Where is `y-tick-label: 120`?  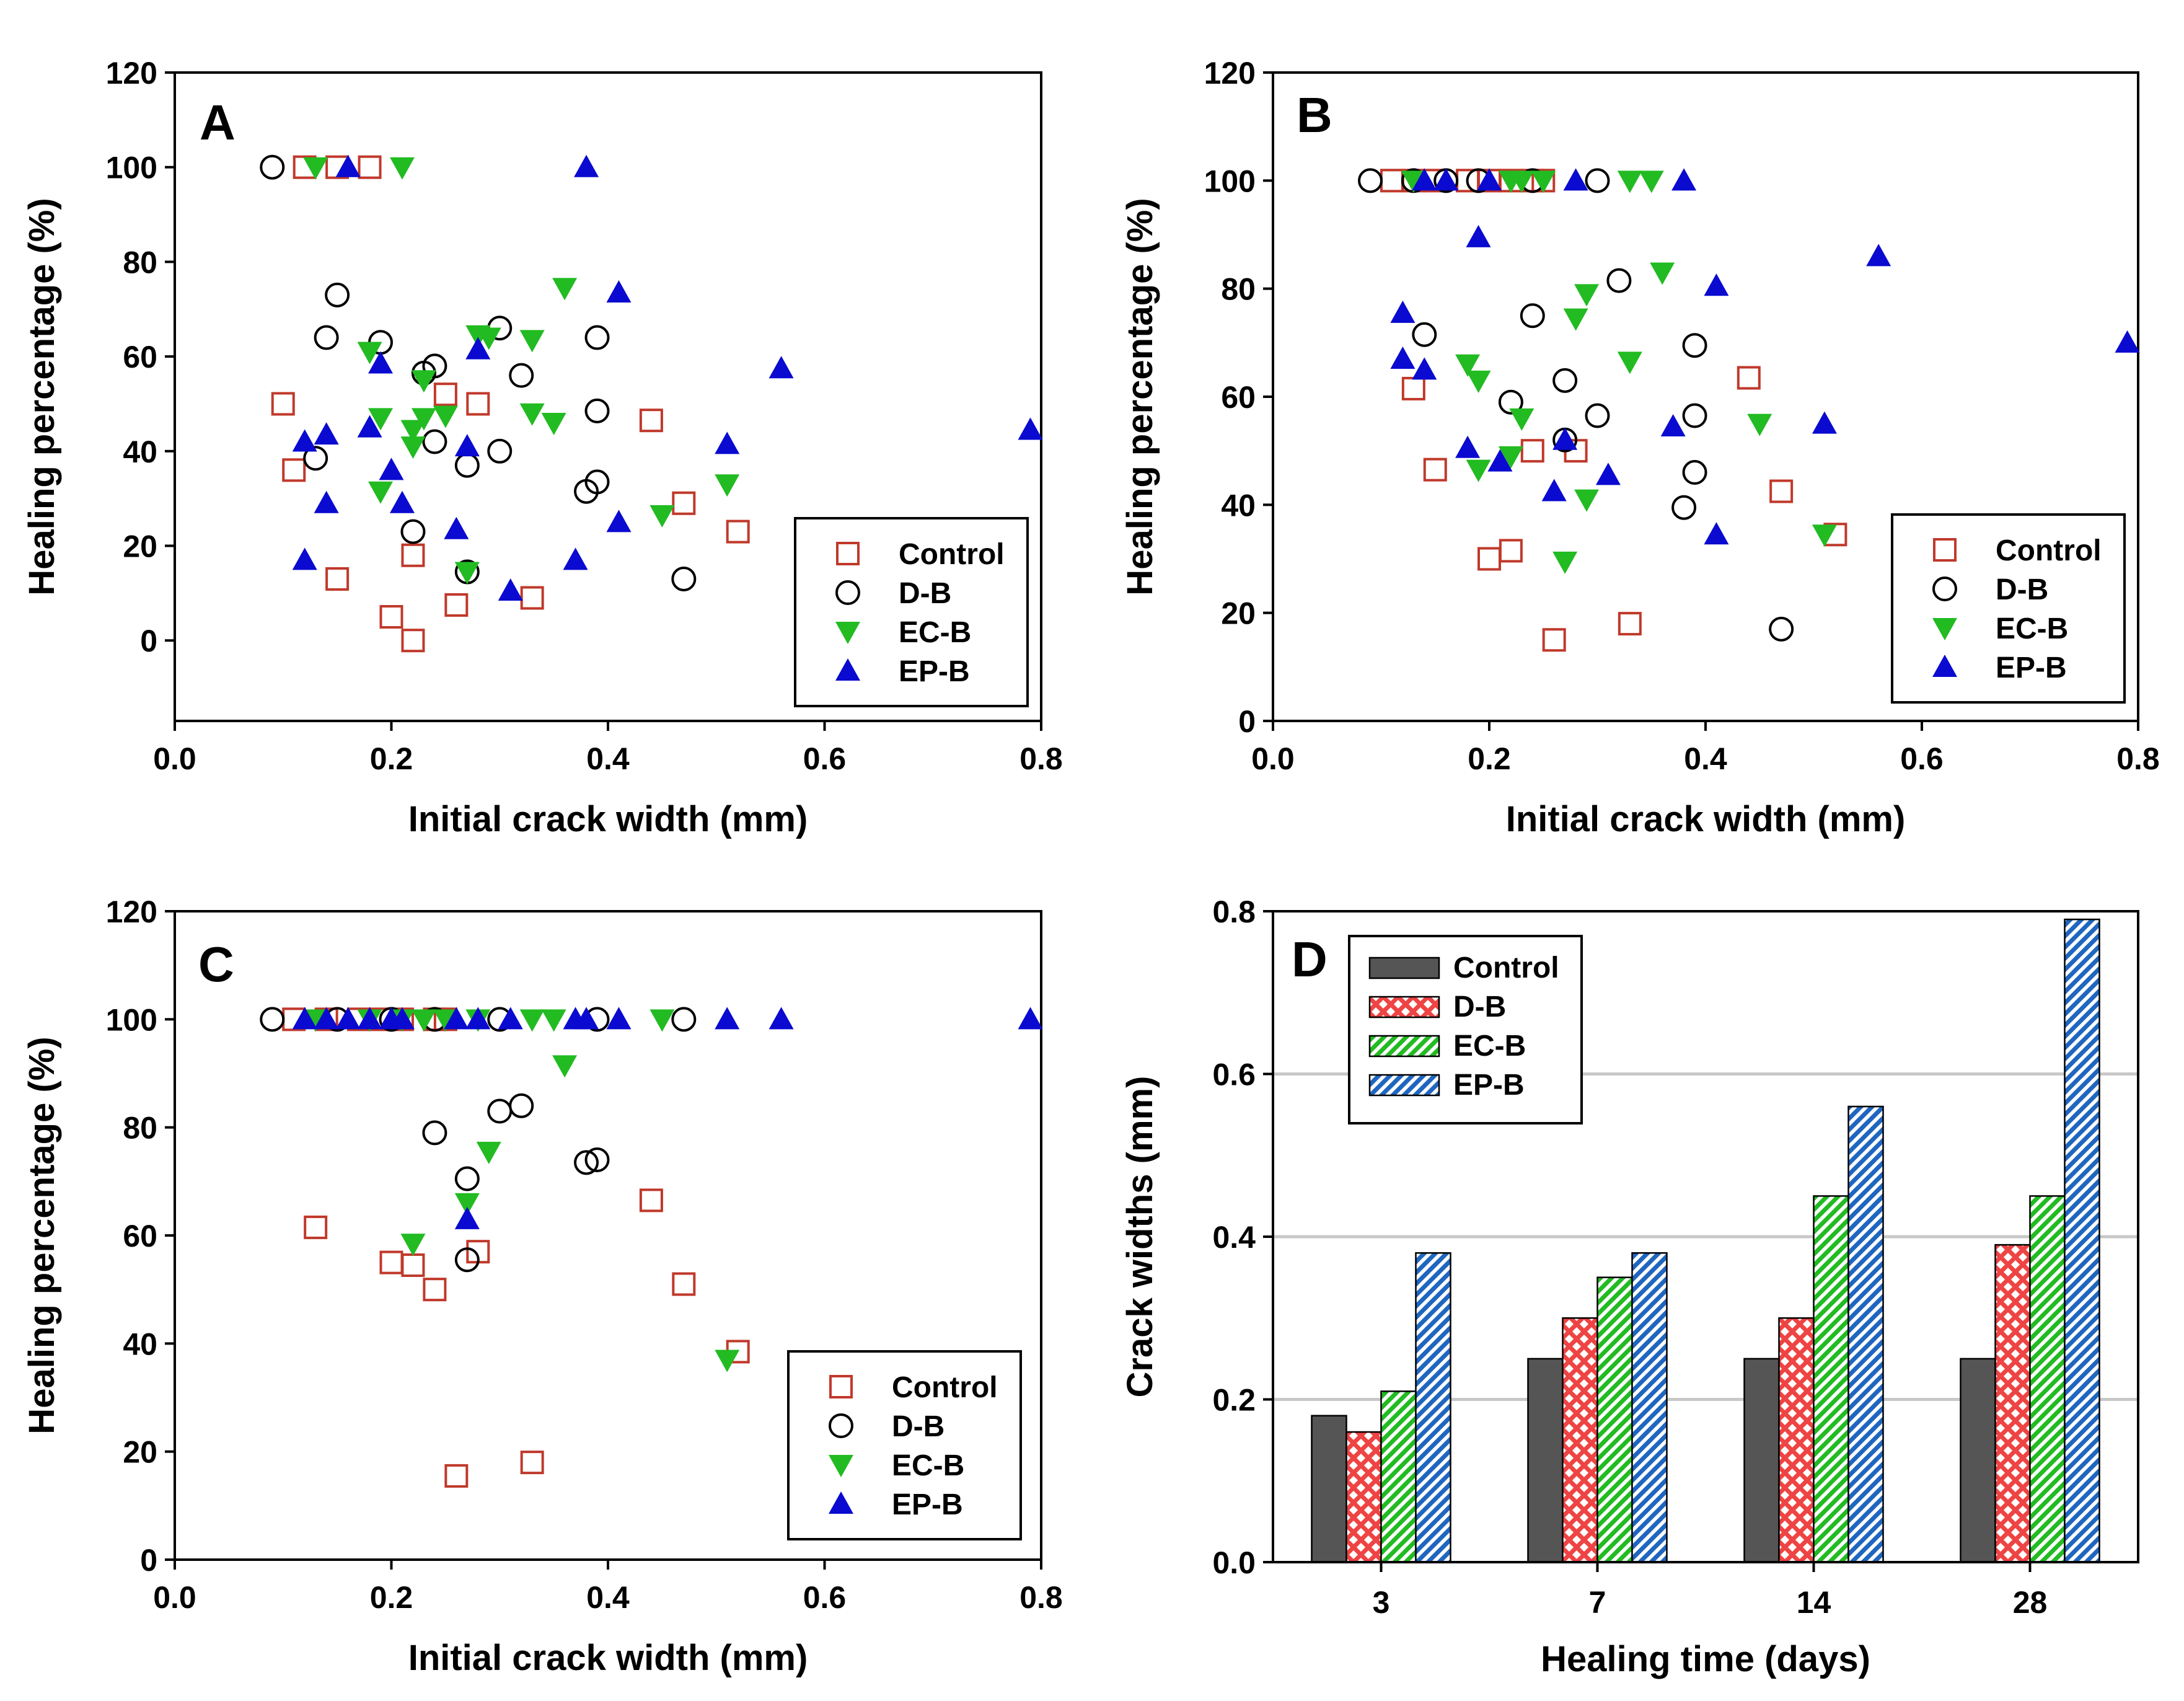
y-tick-label: 120 is located at coordinates (1230, 73).